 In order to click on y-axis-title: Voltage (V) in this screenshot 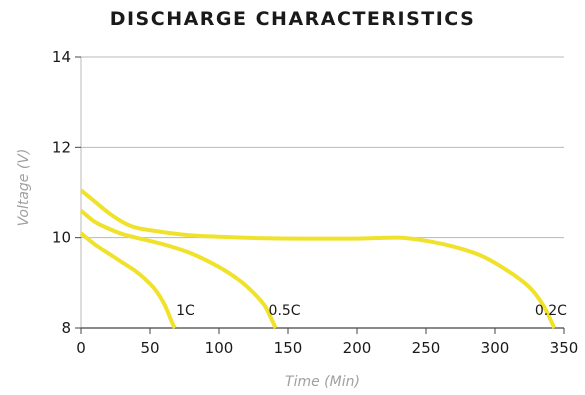, I will do `click(24, 188)`.